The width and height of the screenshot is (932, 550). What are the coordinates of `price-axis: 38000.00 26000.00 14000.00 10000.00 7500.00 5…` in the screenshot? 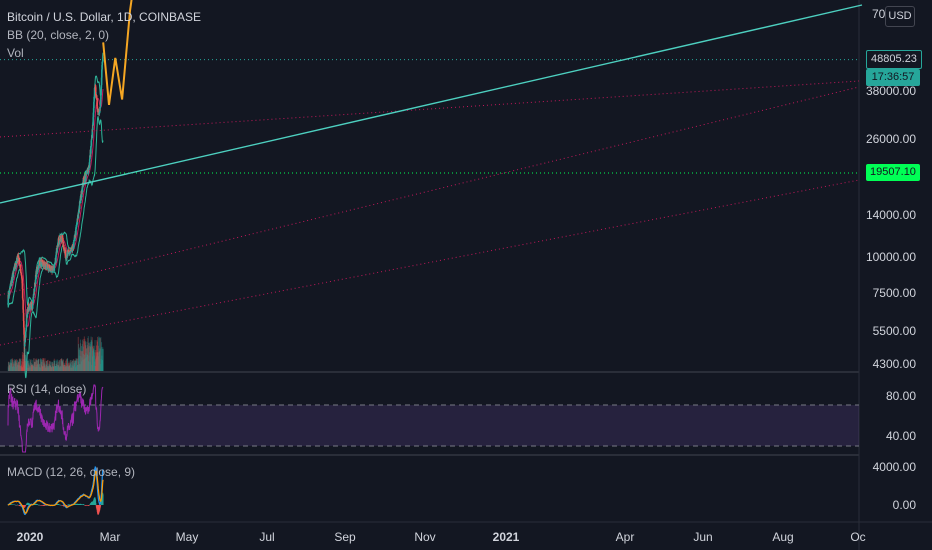 It's located at (891, 259).